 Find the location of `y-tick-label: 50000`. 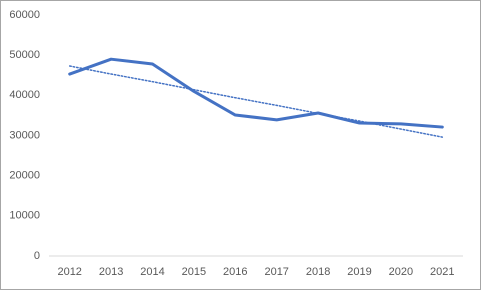

y-tick-label: 50000 is located at coordinates (24, 55).